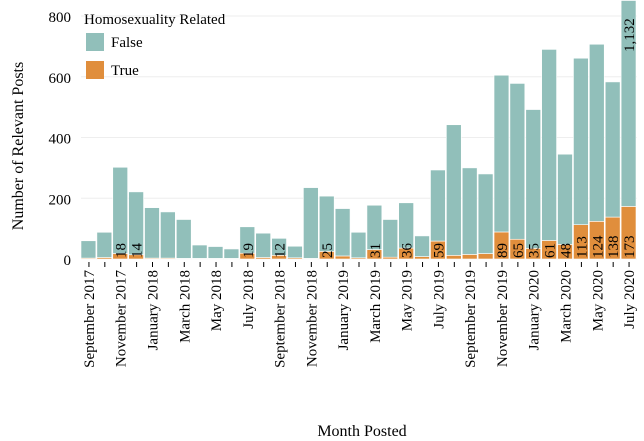 The height and width of the screenshot is (441, 644). Describe the element at coordinates (312, 318) in the screenshot. I see `x-tick-label: November 2018` at that location.